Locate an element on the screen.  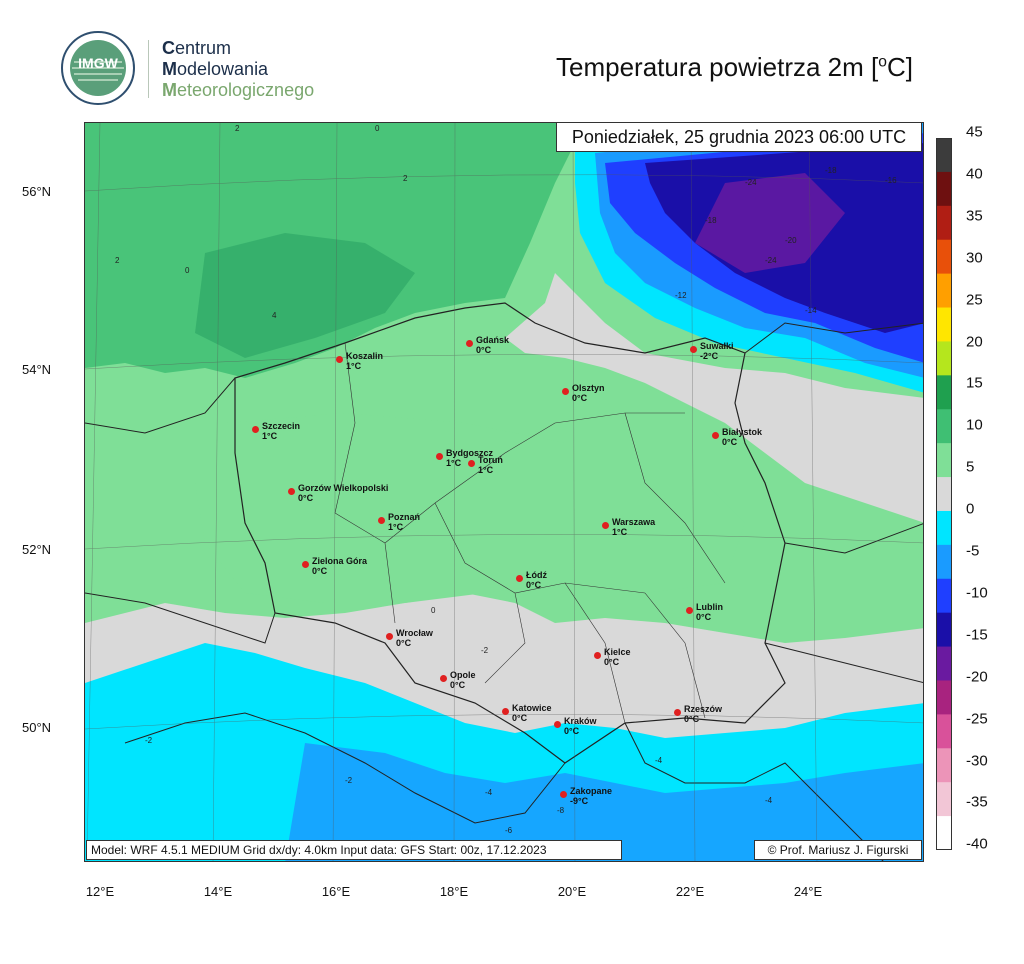
city-label: Białystok 0°C is located at coordinates (742, 437).